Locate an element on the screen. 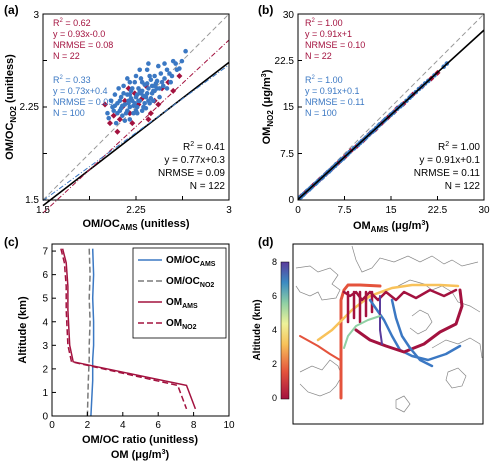 This screenshot has height=472, width=500. b-ytick: 0 is located at coordinates (291, 200).